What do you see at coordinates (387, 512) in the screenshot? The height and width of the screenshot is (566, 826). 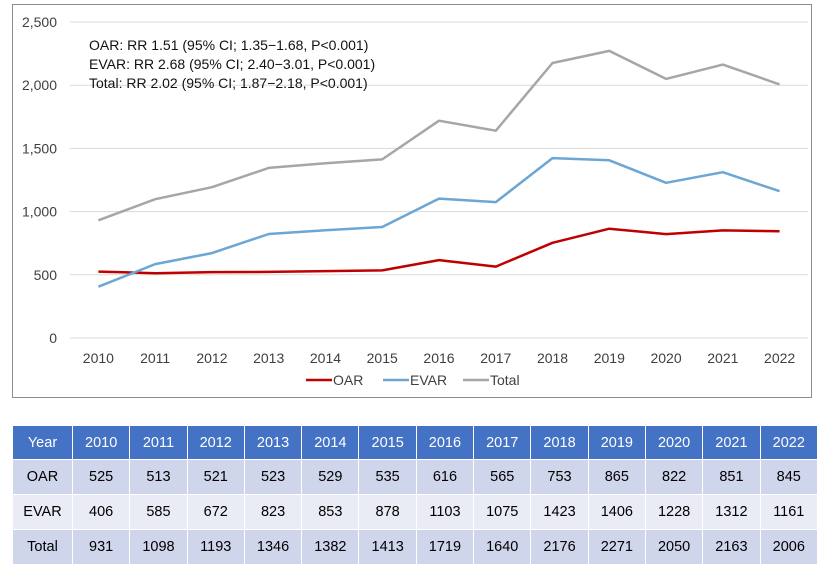 I see `table-cell: 878` at bounding box center [387, 512].